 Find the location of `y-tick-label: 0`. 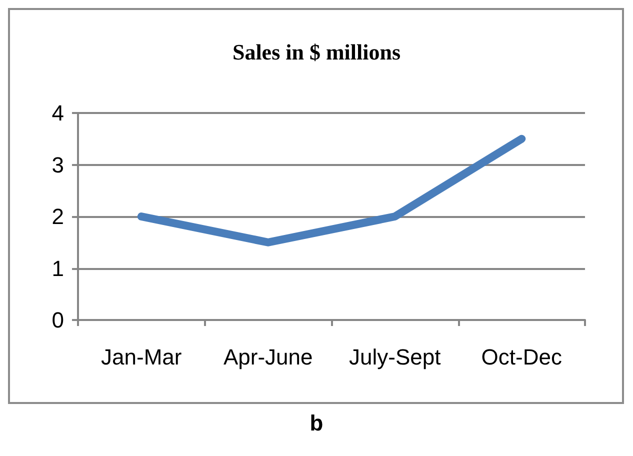

y-tick-label: 0 is located at coordinates (58, 320).